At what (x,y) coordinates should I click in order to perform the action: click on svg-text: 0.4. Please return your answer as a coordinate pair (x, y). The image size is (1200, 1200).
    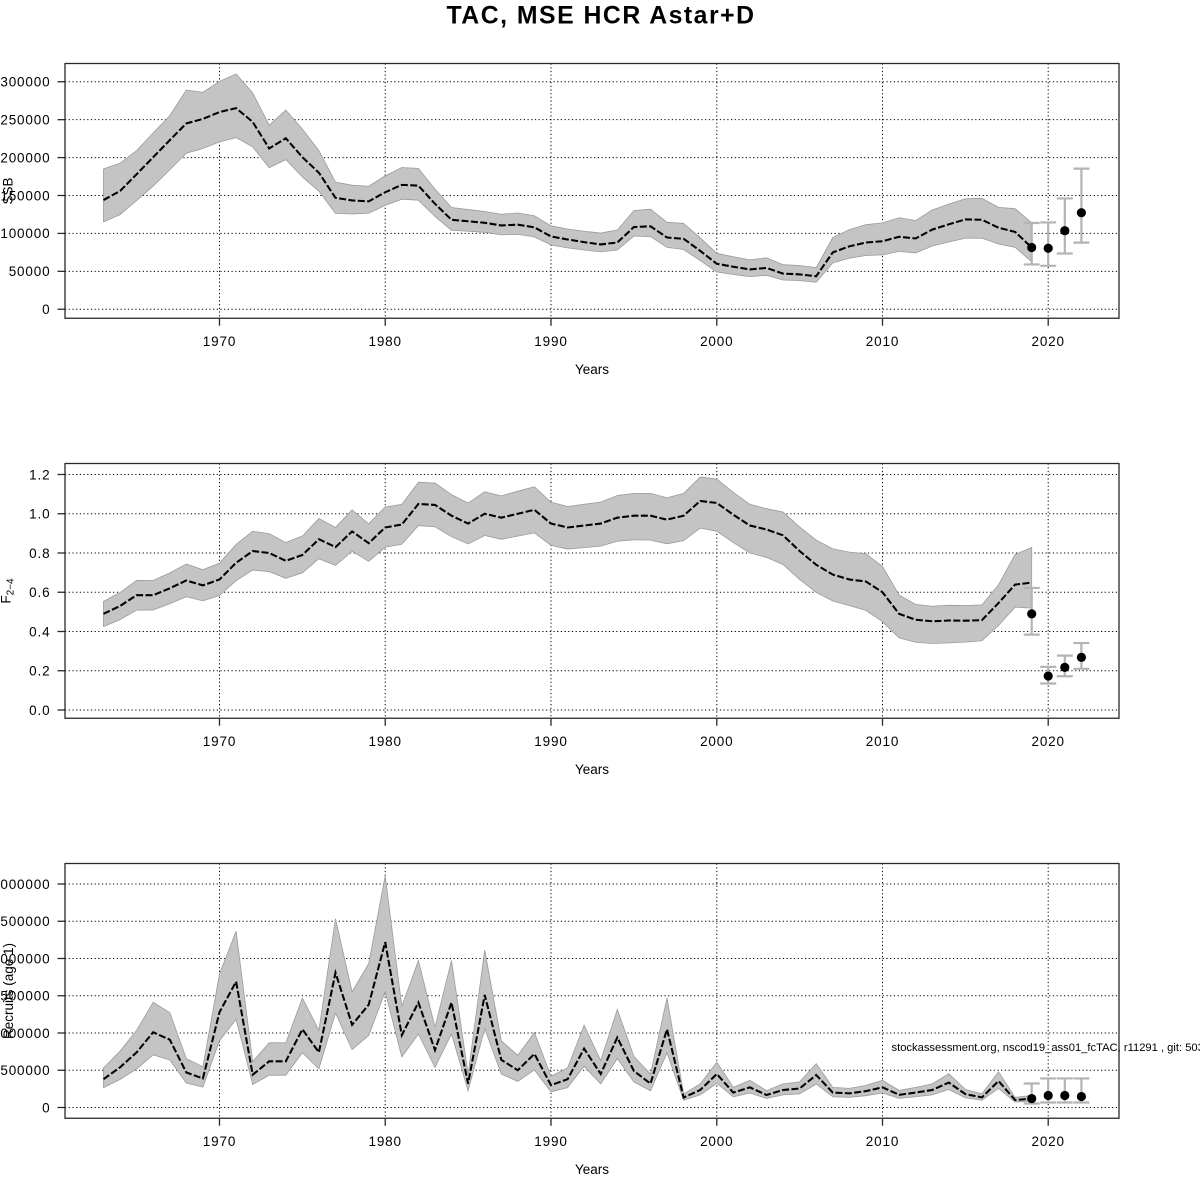
    Looking at the image, I should click on (39, 631).